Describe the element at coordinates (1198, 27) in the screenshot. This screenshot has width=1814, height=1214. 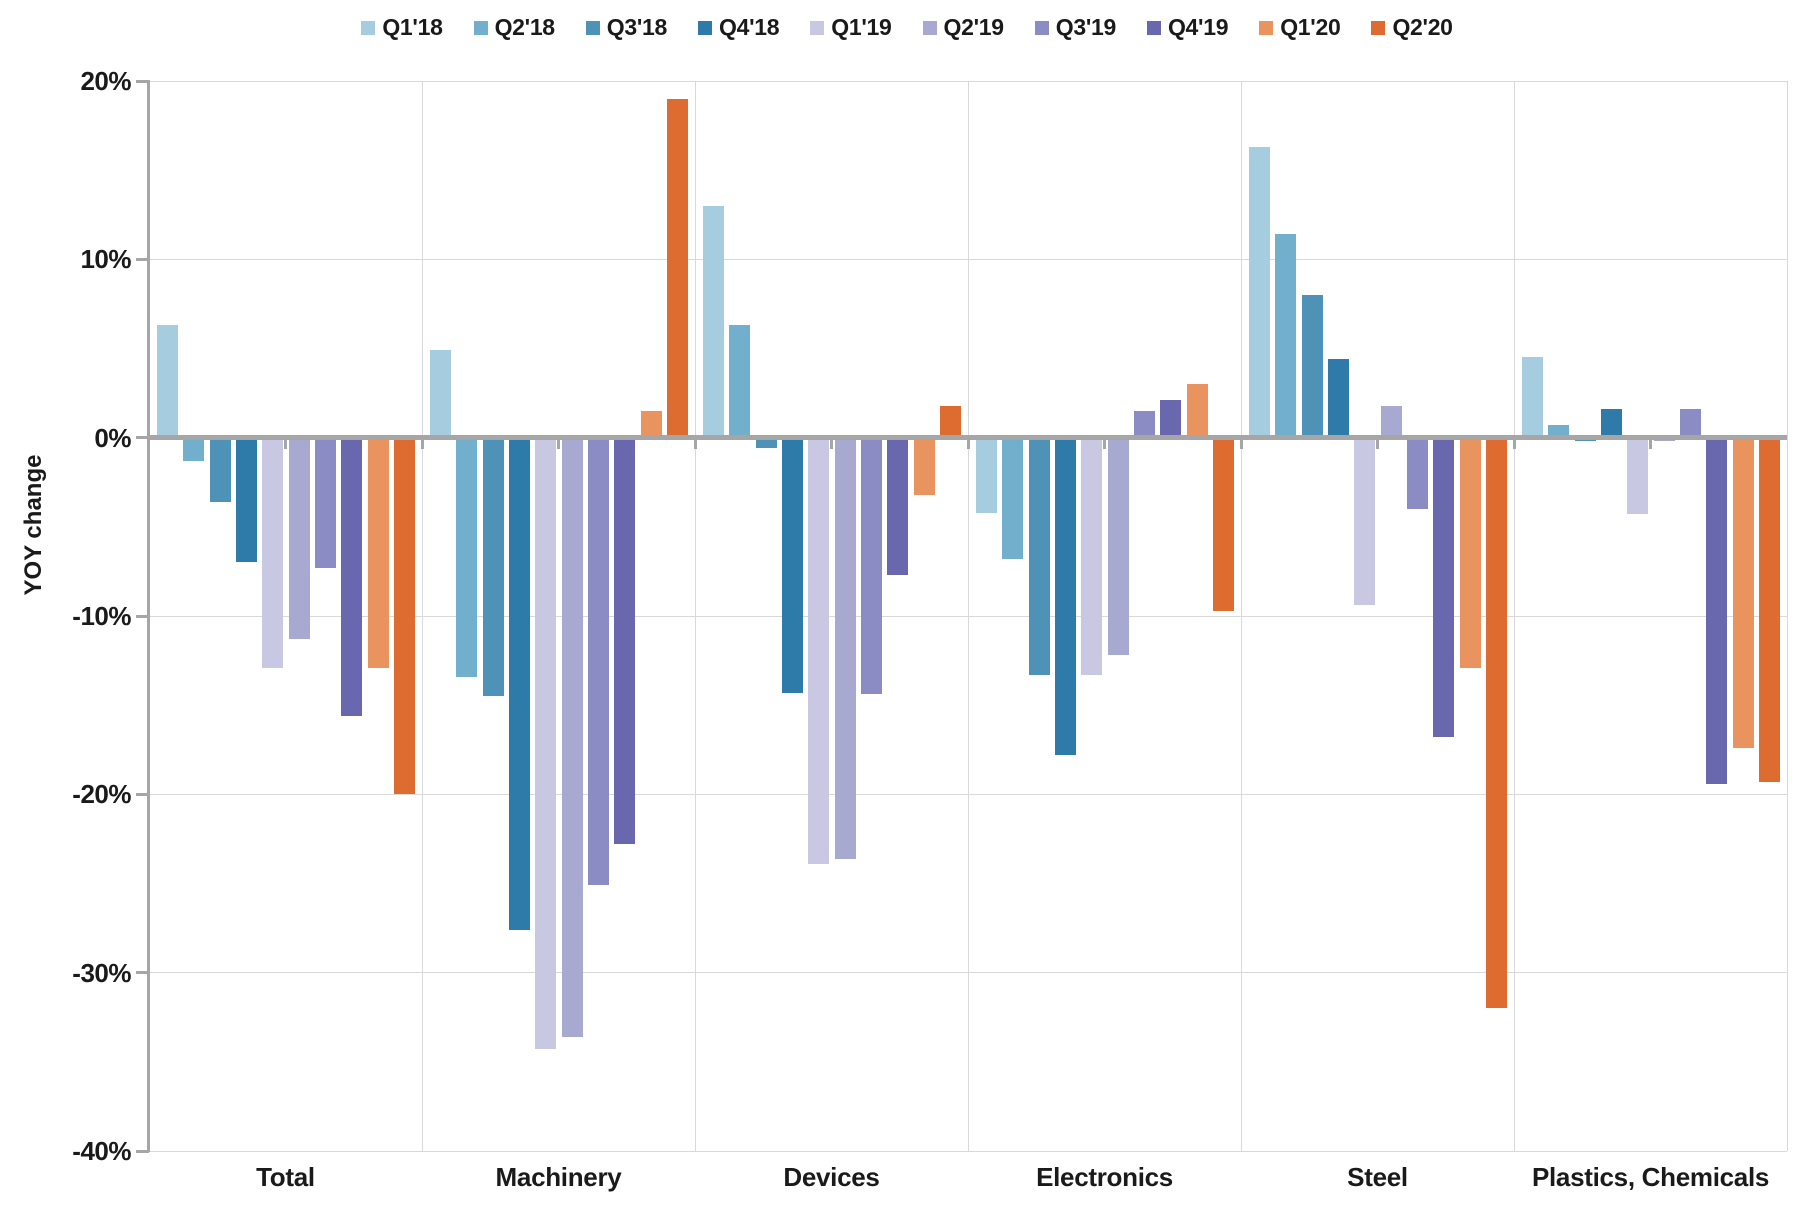
I see `legend-label: Q4'19` at that location.